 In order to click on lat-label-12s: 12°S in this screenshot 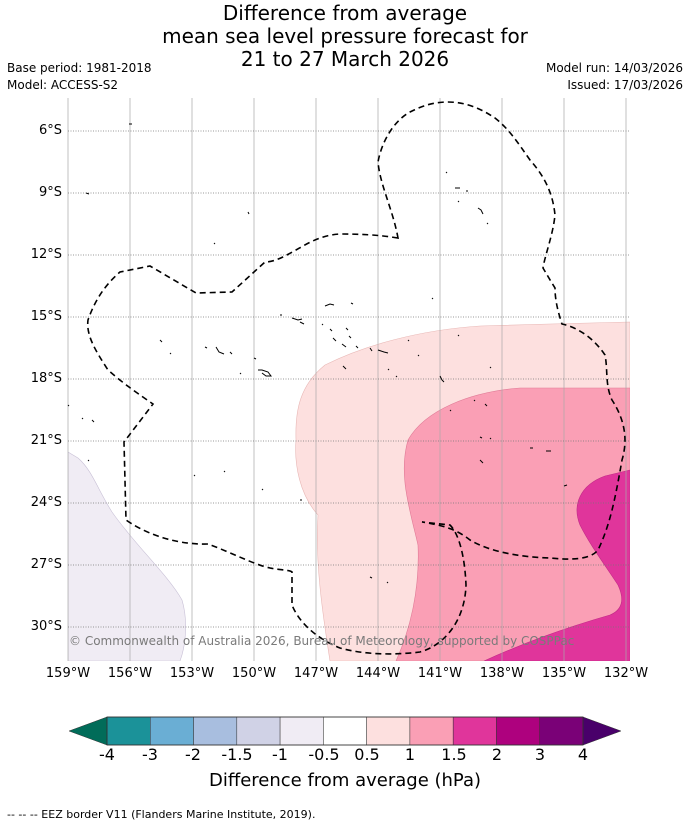, I will do `click(46, 254)`.